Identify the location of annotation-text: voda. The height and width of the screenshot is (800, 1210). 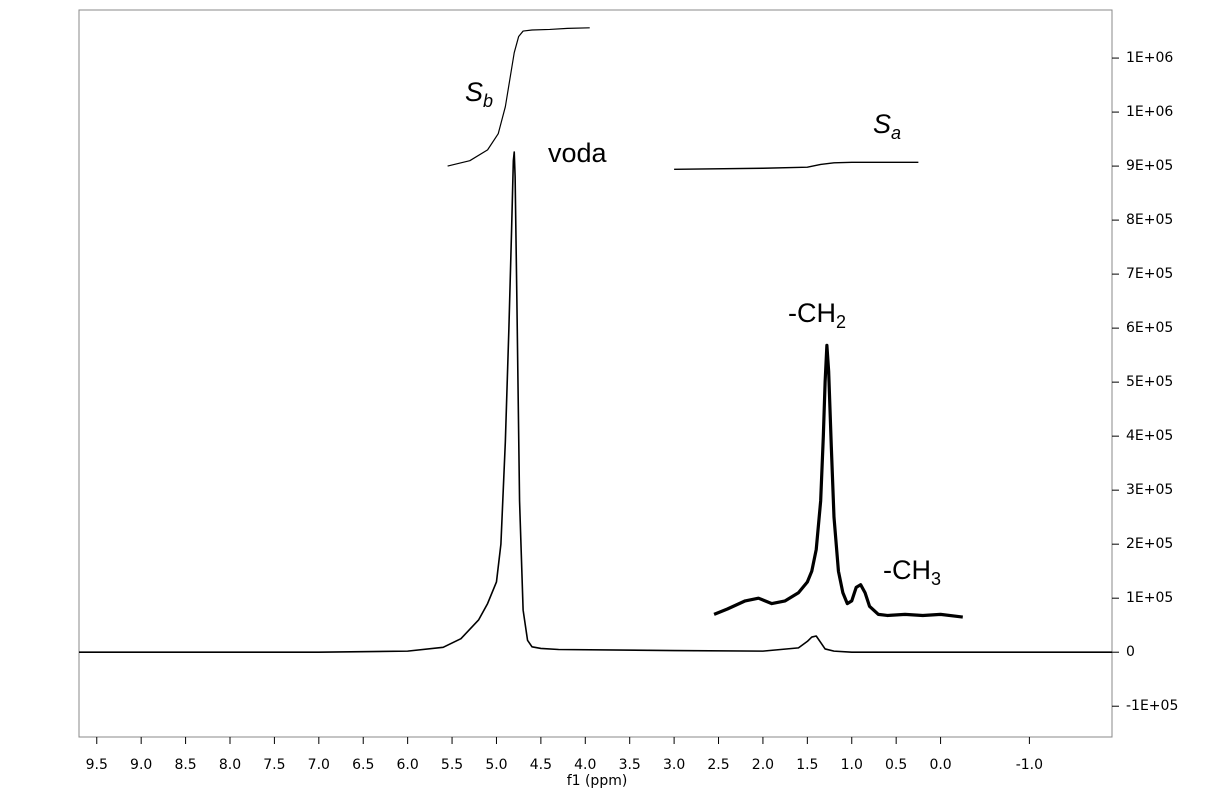
(578, 153).